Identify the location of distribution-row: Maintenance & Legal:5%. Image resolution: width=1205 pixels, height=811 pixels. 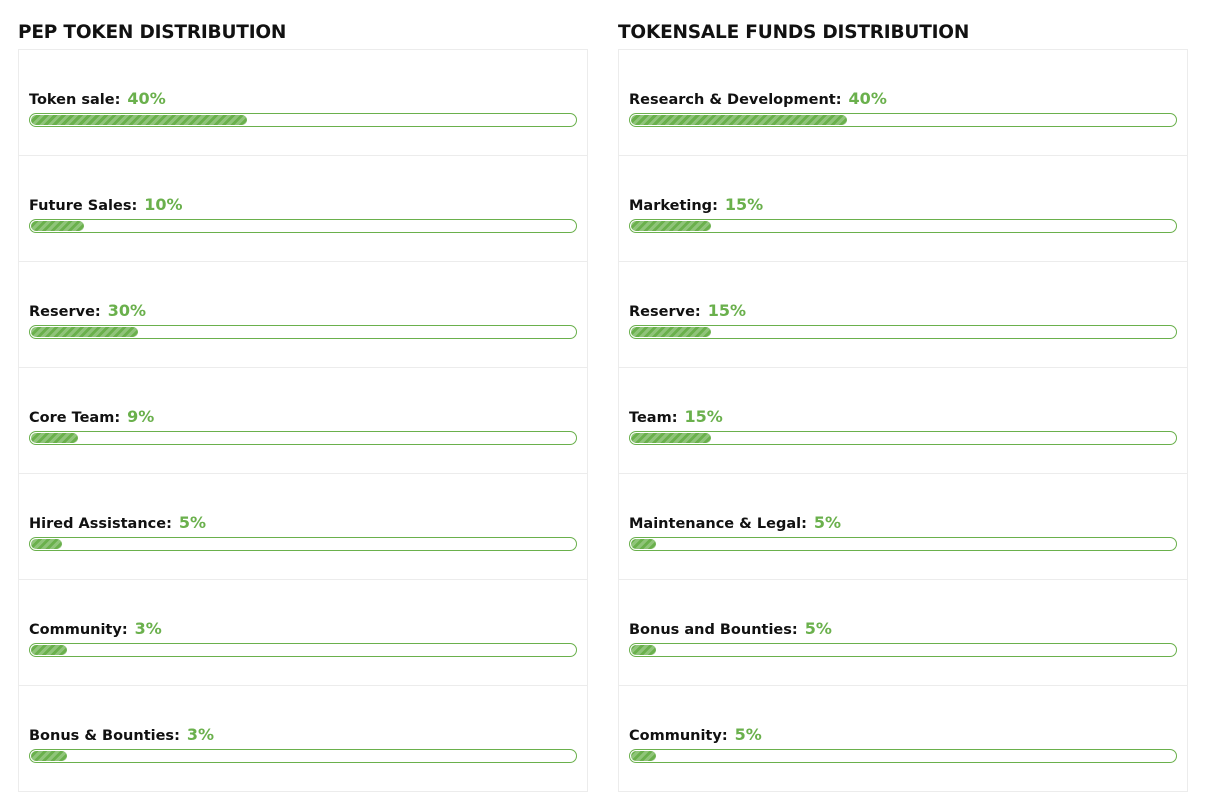
(903, 527).